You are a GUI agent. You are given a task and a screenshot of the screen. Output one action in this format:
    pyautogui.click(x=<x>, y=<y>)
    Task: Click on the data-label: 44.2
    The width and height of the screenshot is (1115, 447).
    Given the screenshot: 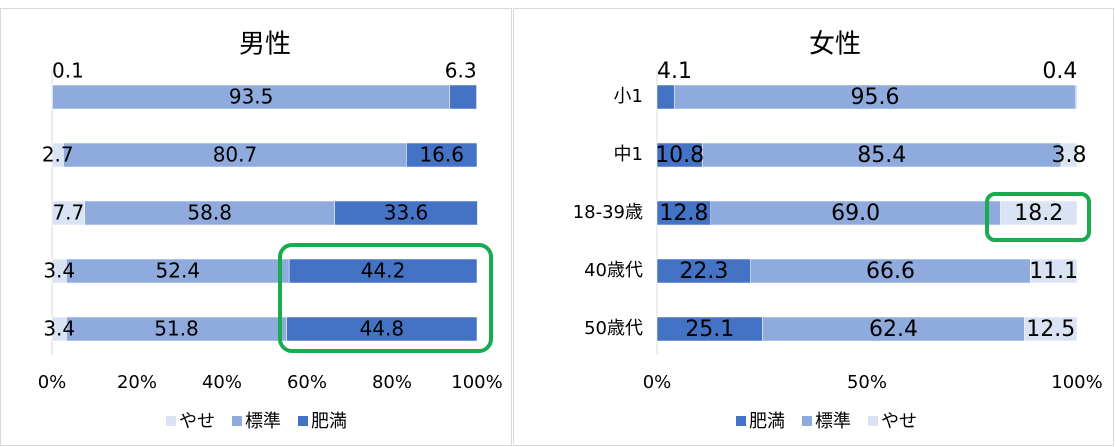 What is the action you would take?
    pyautogui.click(x=383, y=271)
    